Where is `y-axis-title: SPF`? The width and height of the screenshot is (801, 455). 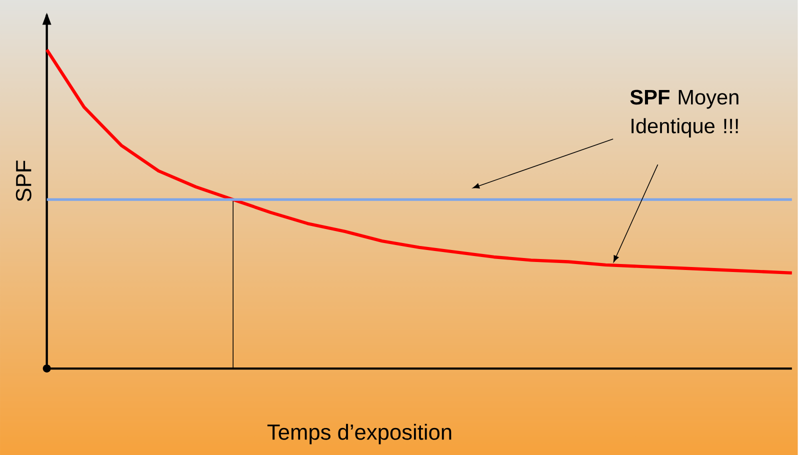 y-axis-title: SPF is located at coordinates (24, 181).